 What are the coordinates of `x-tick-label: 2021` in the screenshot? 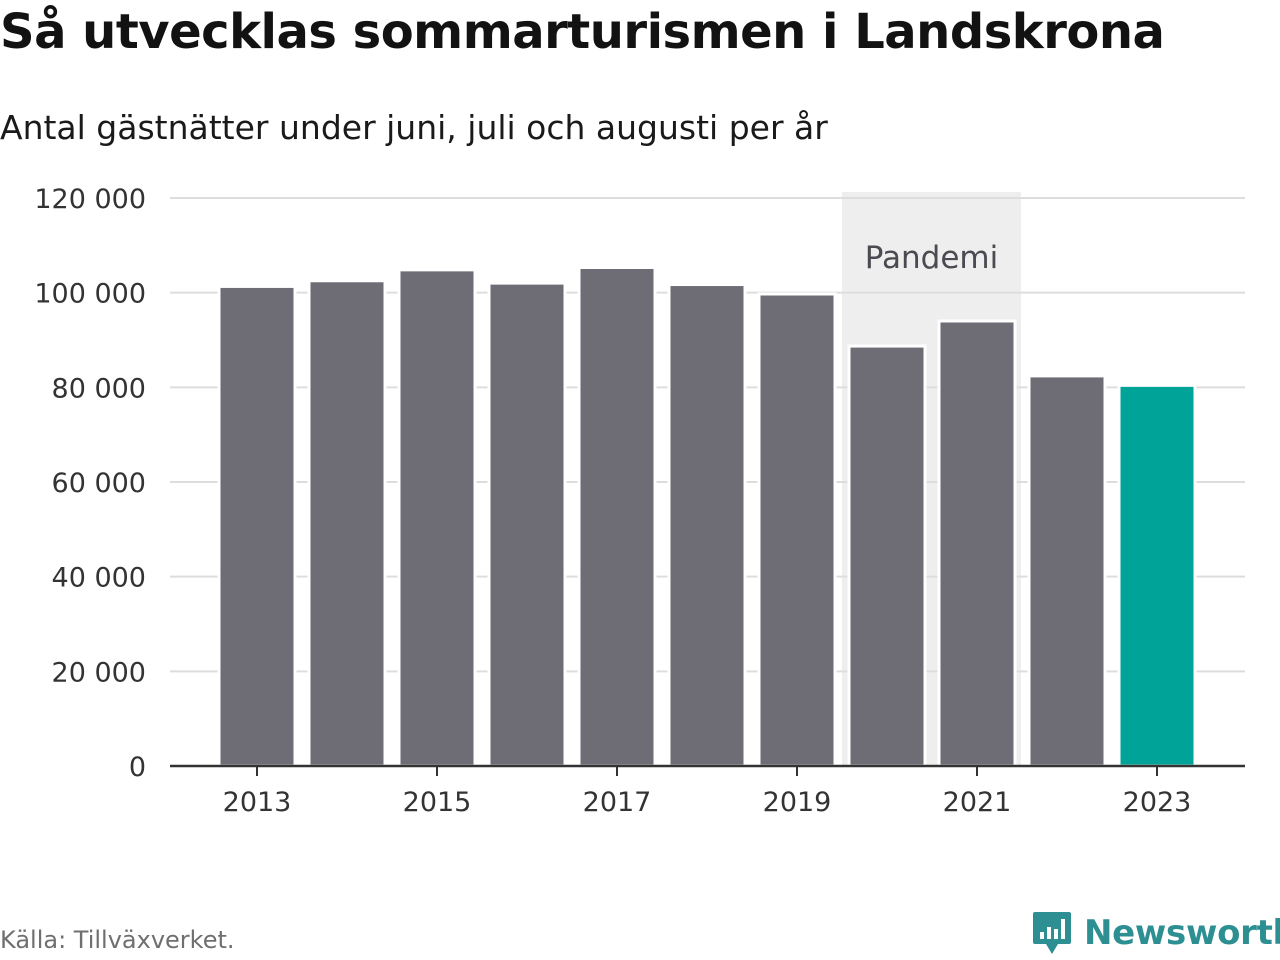 It's located at (977, 802).